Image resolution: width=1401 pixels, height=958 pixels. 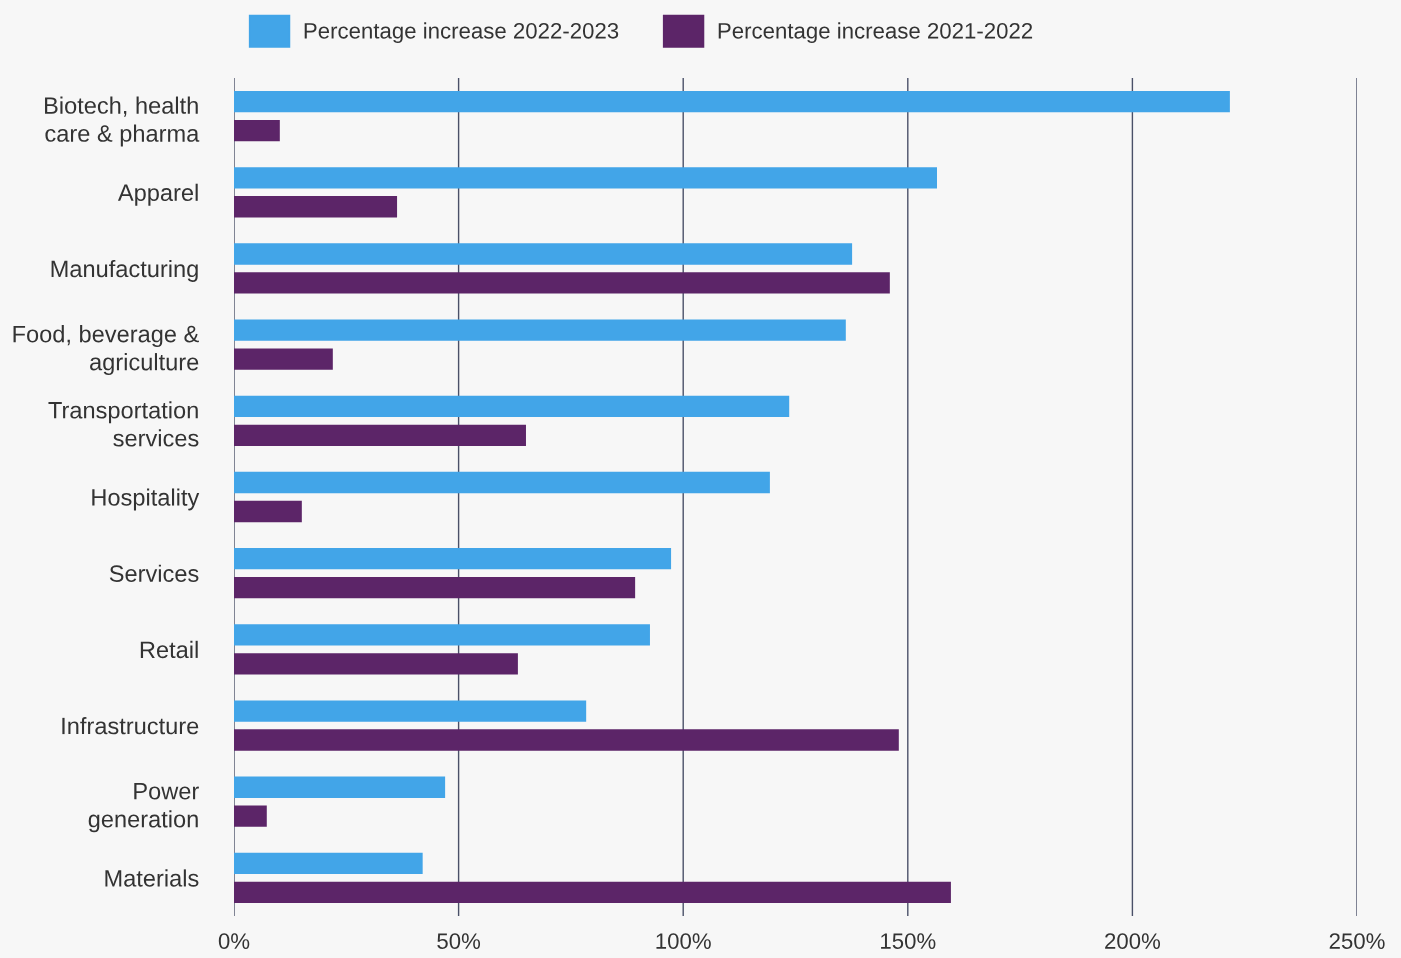 I want to click on y-tick-label: Retail, so click(x=169, y=649).